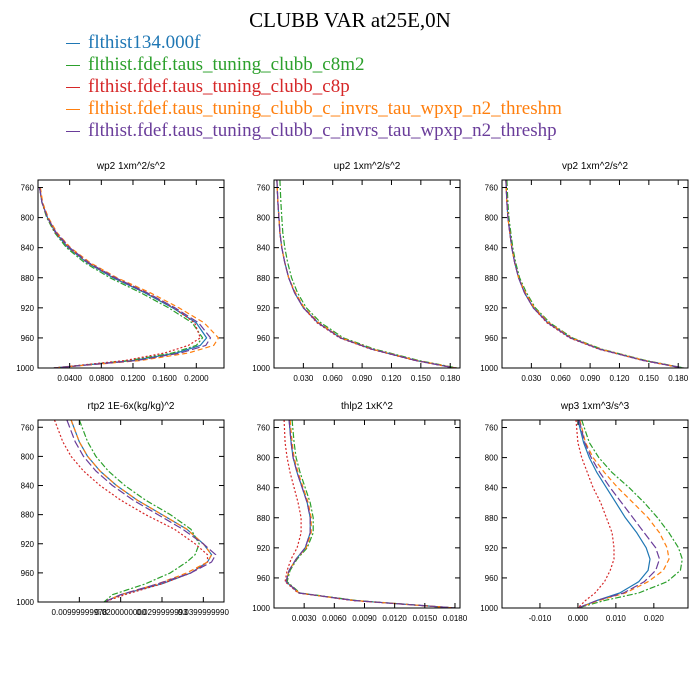 The width and height of the screenshot is (700, 700). What do you see at coordinates (69, 378) in the screenshot?
I see `x-tick-label: 0.0400` at bounding box center [69, 378].